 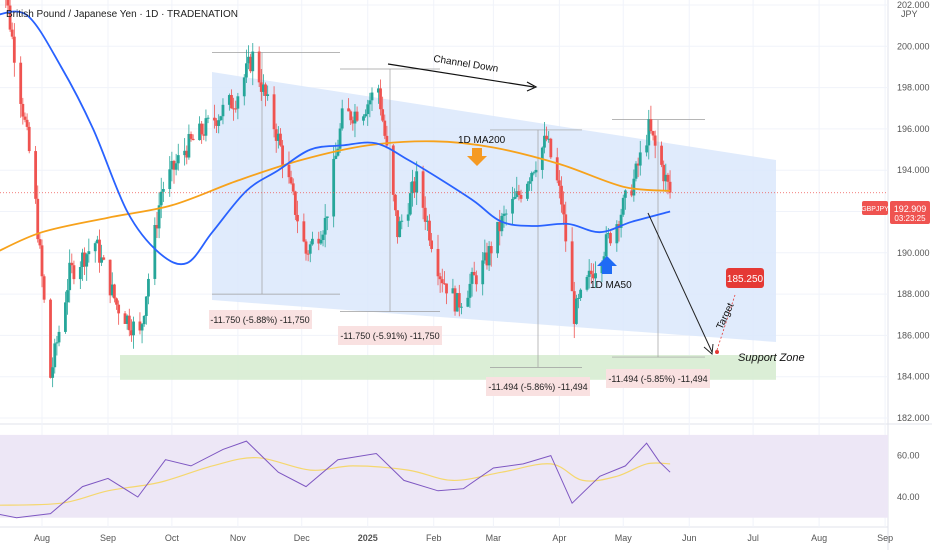 I want to click on target-price-badge, so click(x=745, y=278).